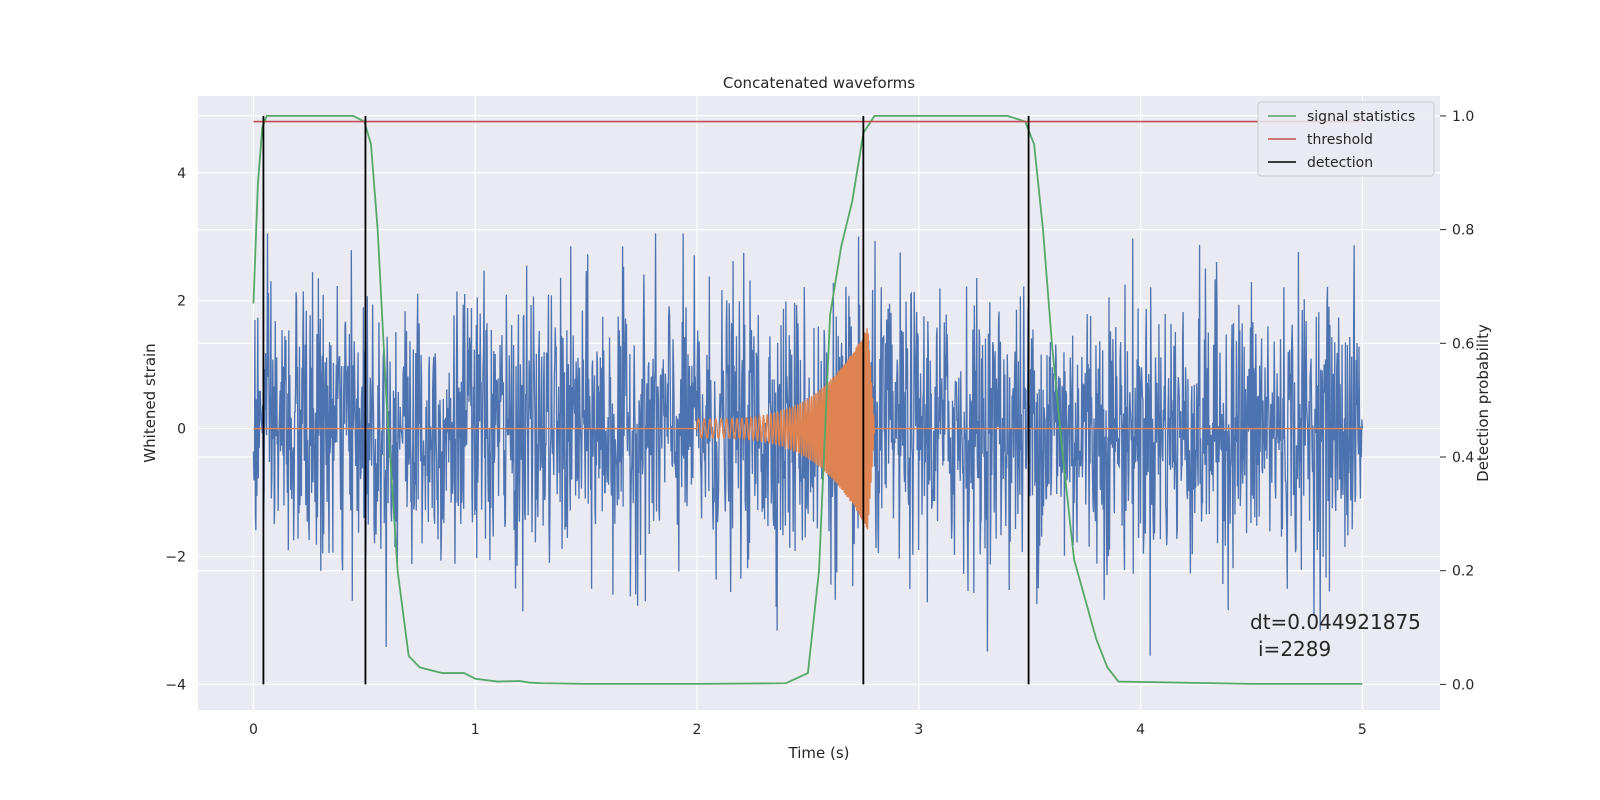  What do you see at coordinates (253, 730) in the screenshot?
I see `x-tick-label: 0` at bounding box center [253, 730].